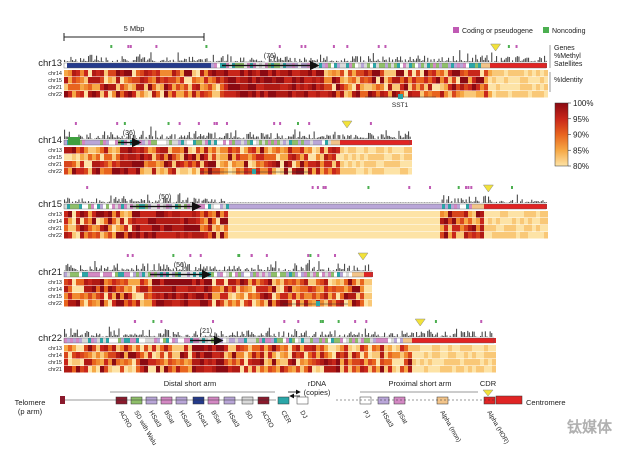  What do you see at coordinates (50, 140) in the screenshot?
I see `chromosome-name: chr14` at bounding box center [50, 140].